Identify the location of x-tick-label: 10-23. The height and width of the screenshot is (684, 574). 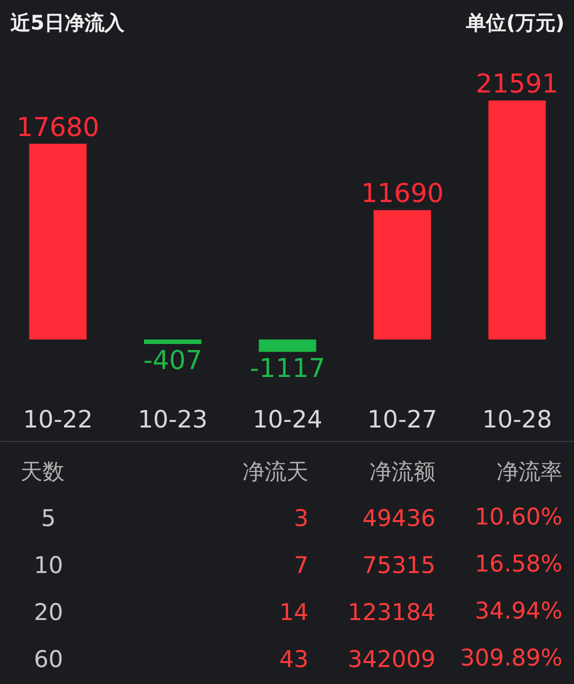
(173, 420).